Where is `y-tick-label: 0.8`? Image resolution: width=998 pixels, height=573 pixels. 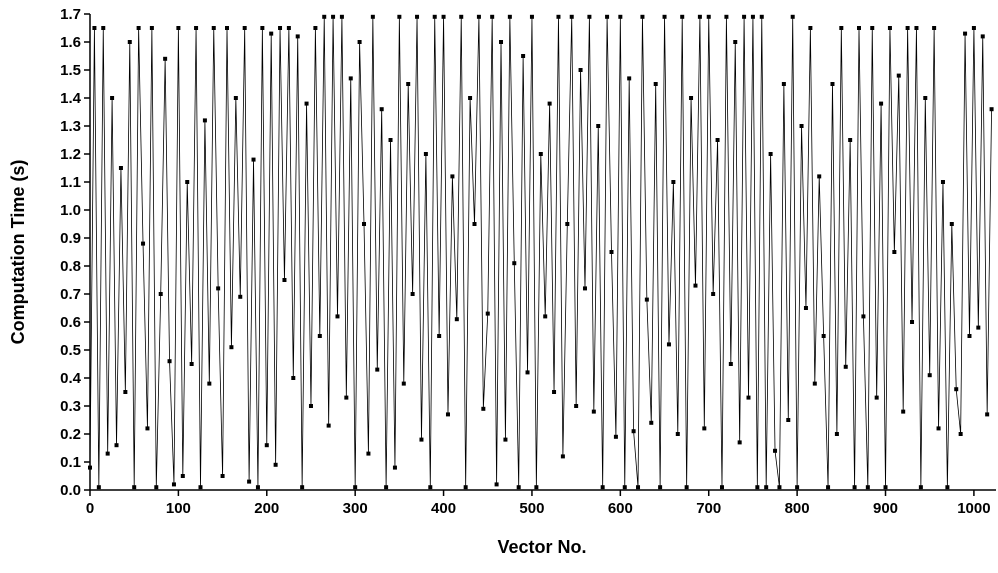 y-tick-label: 0.8 is located at coordinates (70, 266).